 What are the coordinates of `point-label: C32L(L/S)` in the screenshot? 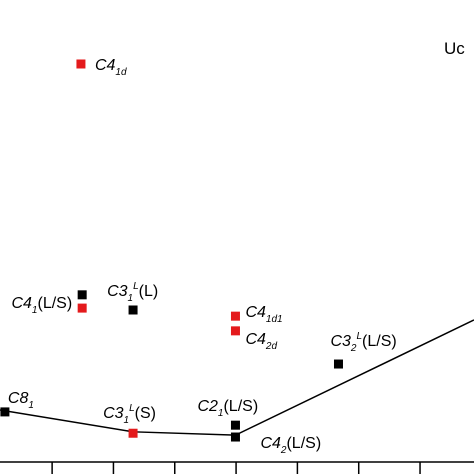 It's located at (363, 342).